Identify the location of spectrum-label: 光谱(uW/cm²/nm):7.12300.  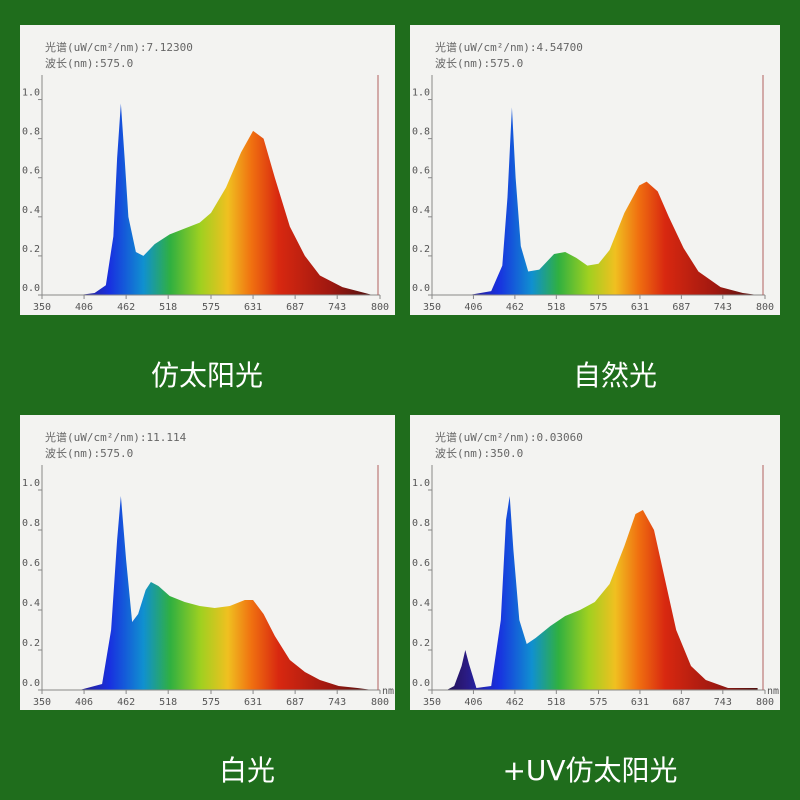
(119, 47).